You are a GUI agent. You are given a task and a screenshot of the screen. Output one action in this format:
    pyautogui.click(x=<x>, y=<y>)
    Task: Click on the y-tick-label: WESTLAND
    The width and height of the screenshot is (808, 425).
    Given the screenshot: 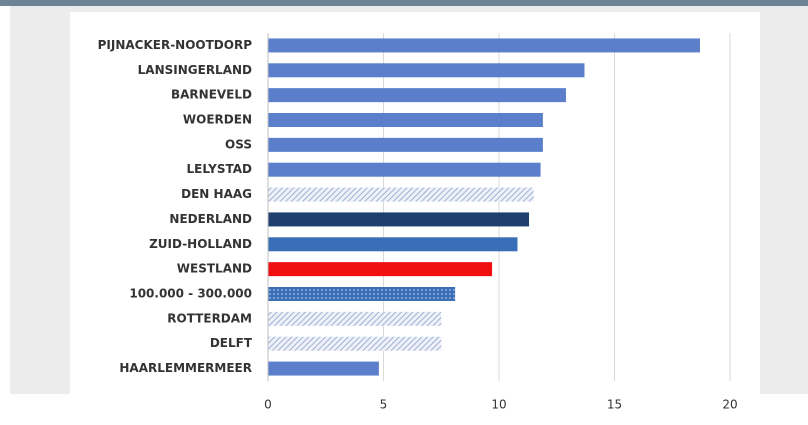 What is the action you would take?
    pyautogui.click(x=214, y=269)
    